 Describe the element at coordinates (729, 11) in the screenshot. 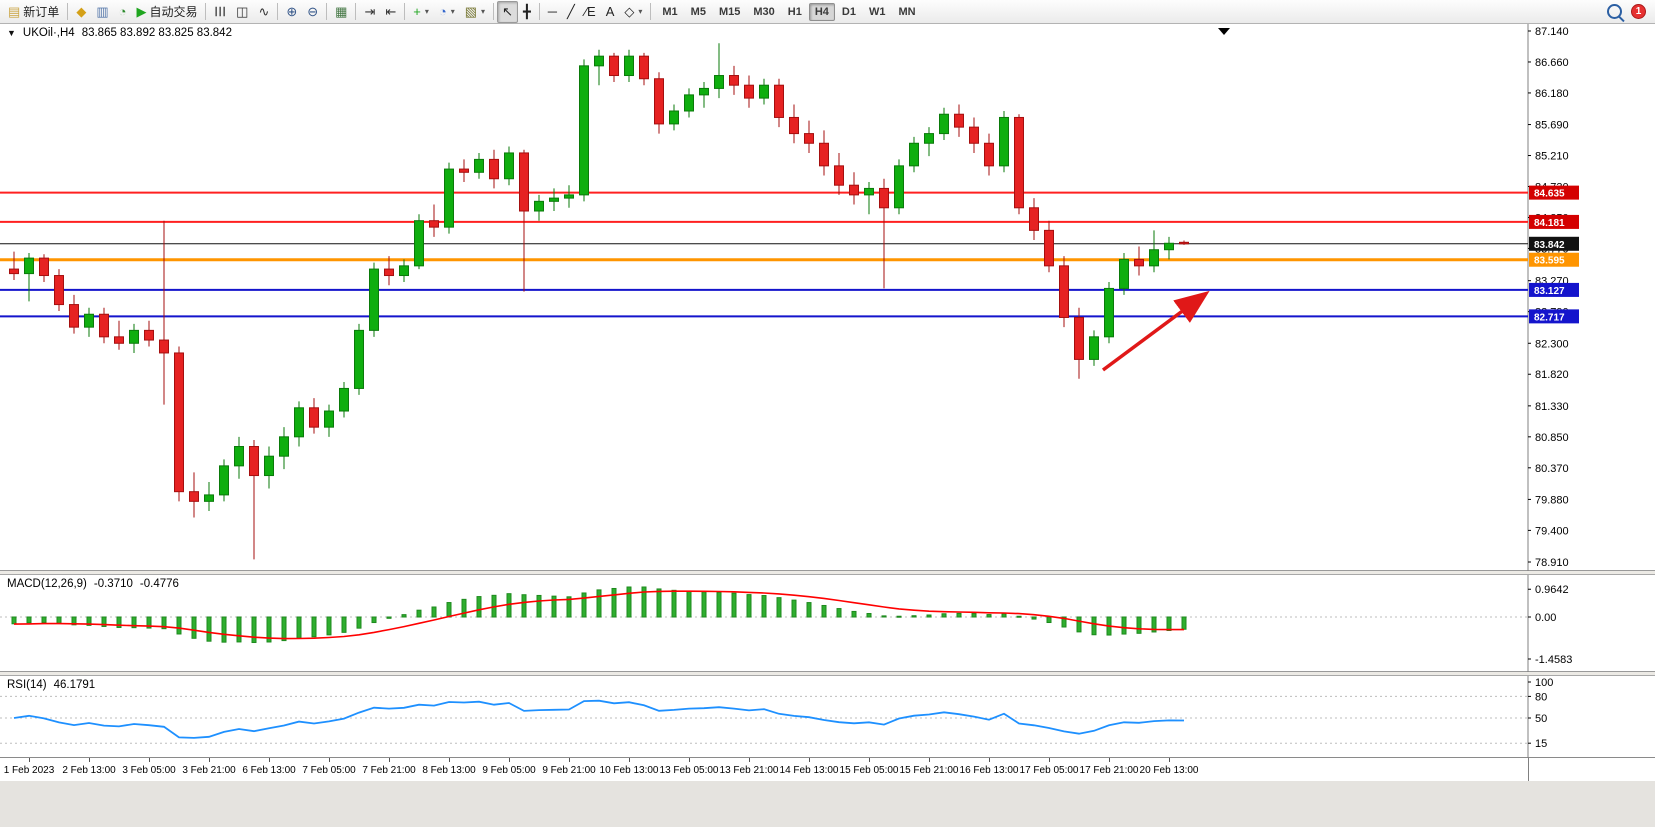

I see `timeframe-m15: M15` at that location.